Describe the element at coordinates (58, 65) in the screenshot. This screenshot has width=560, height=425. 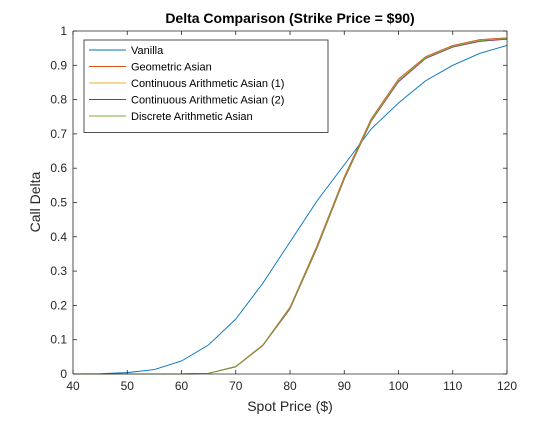
I see `y-tick-label: 0.9` at that location.